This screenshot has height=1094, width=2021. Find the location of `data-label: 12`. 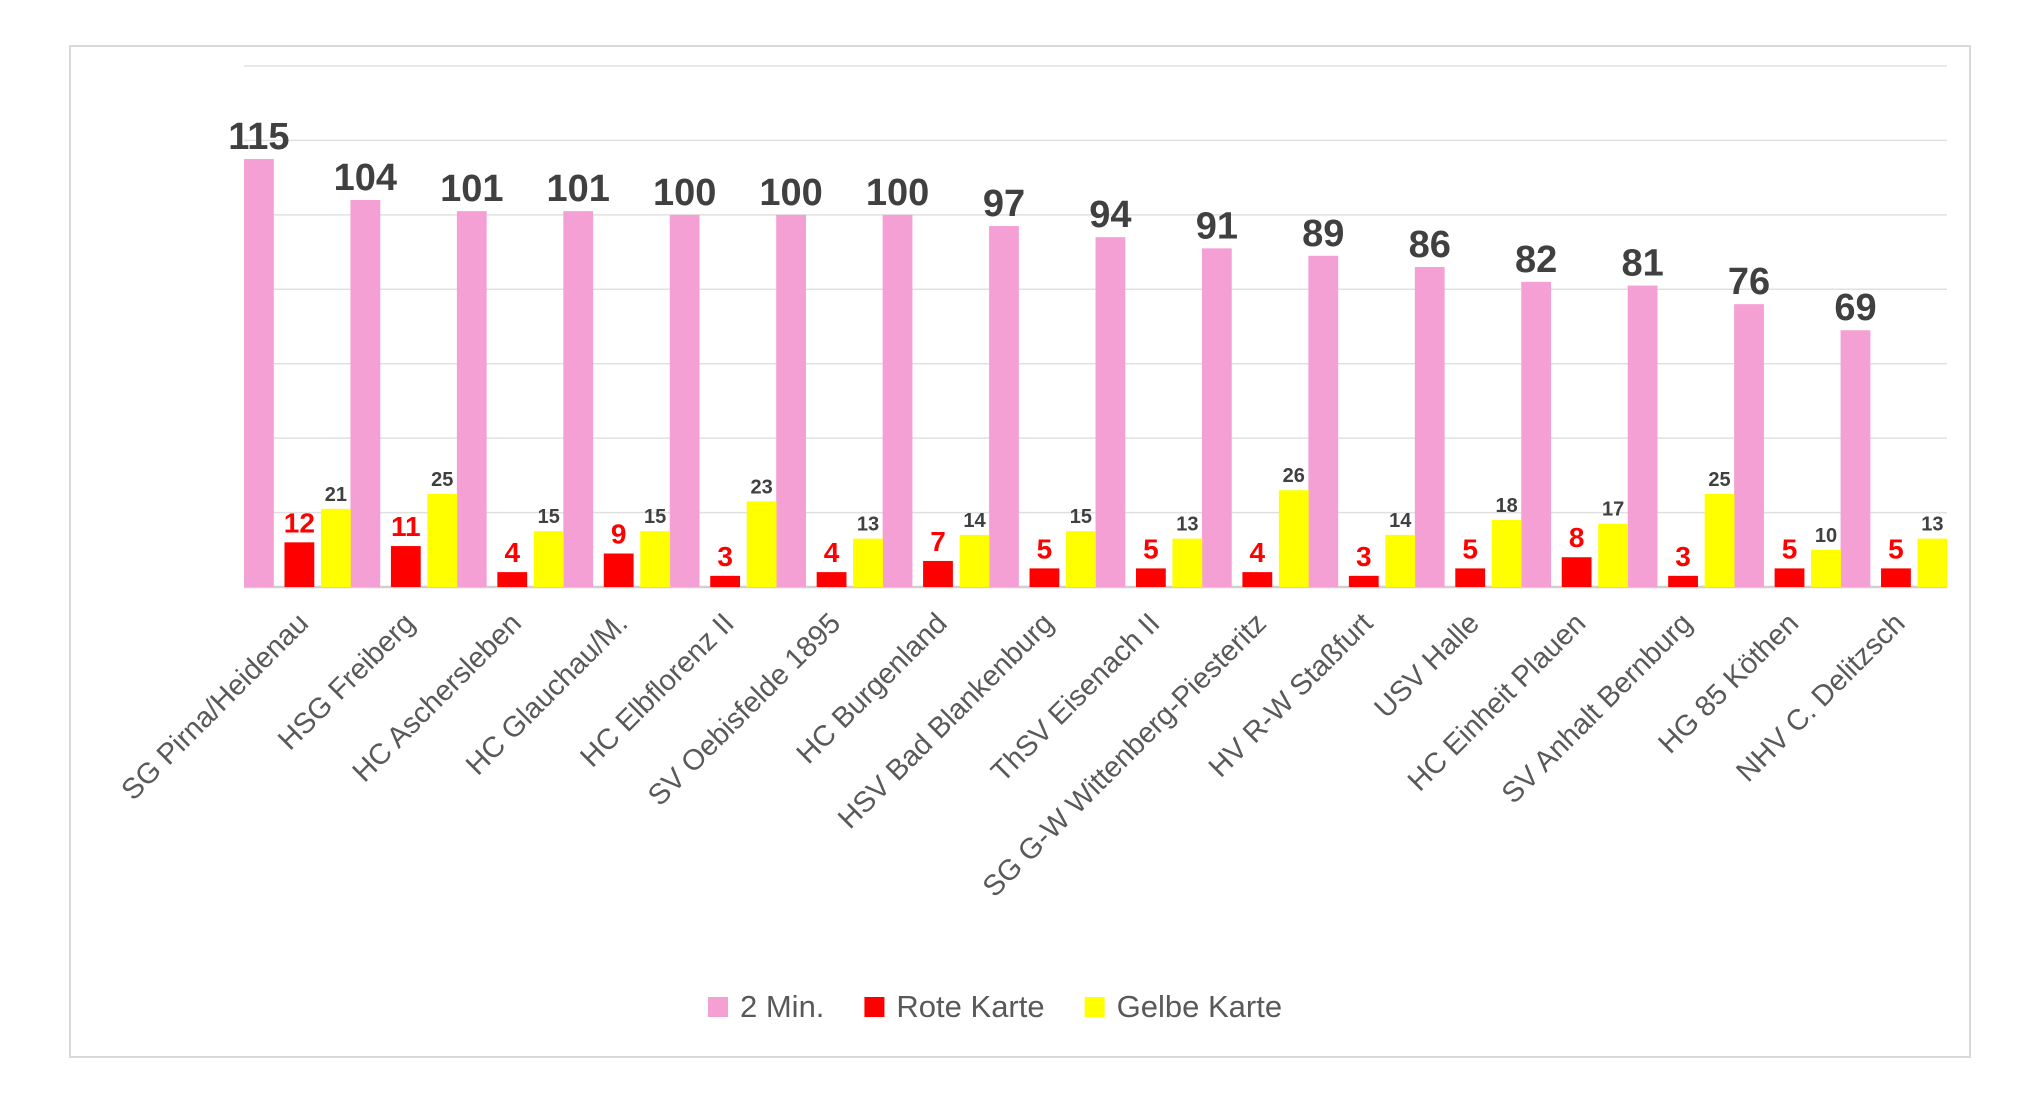

data-label: 12 is located at coordinates (299, 522).